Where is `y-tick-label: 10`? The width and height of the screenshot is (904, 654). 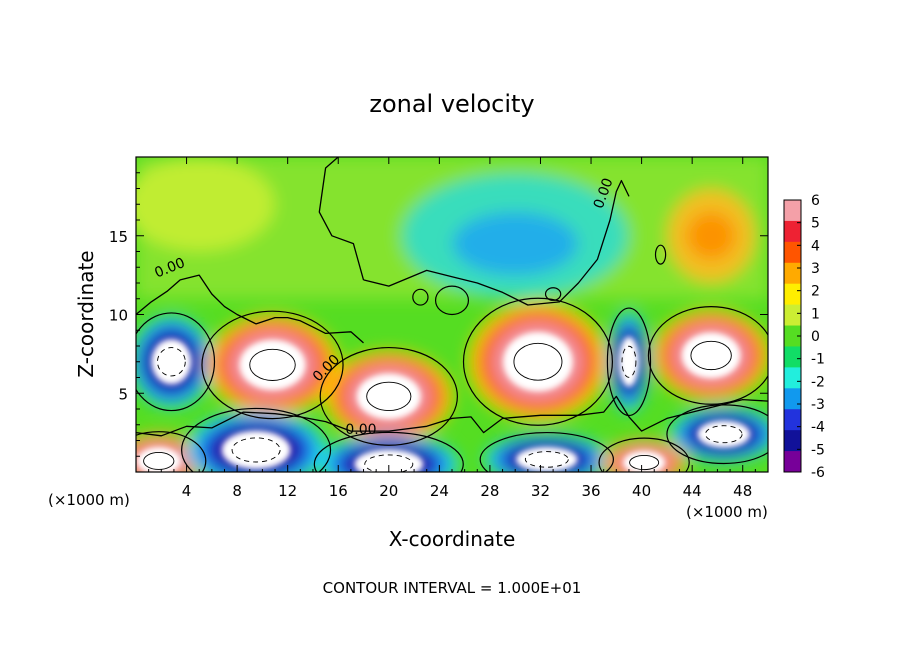
y-tick-label: 10 is located at coordinates (118, 316).